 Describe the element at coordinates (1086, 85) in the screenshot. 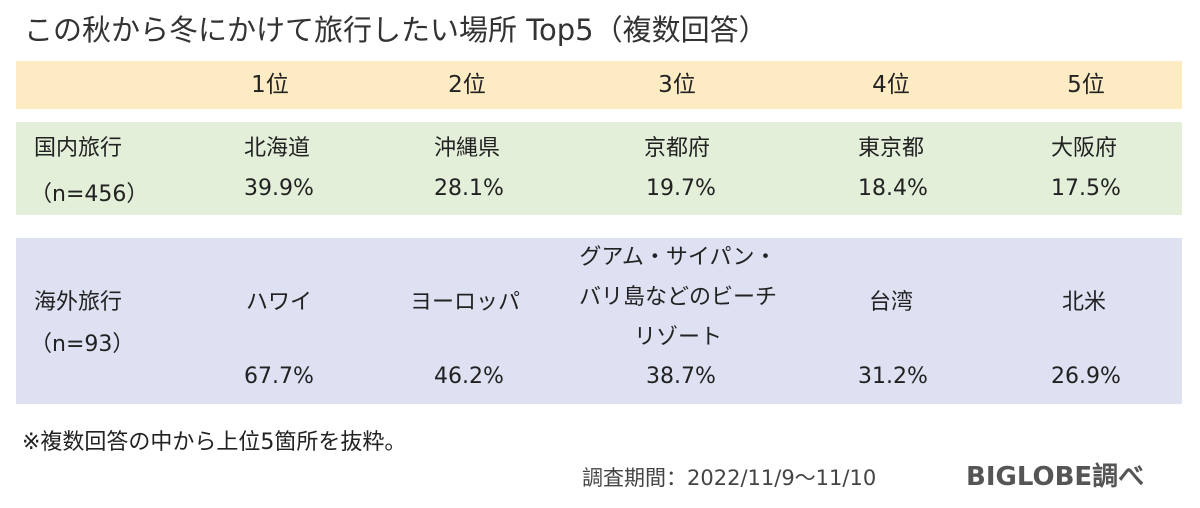

I see `column-header-rank-5: 5位` at that location.